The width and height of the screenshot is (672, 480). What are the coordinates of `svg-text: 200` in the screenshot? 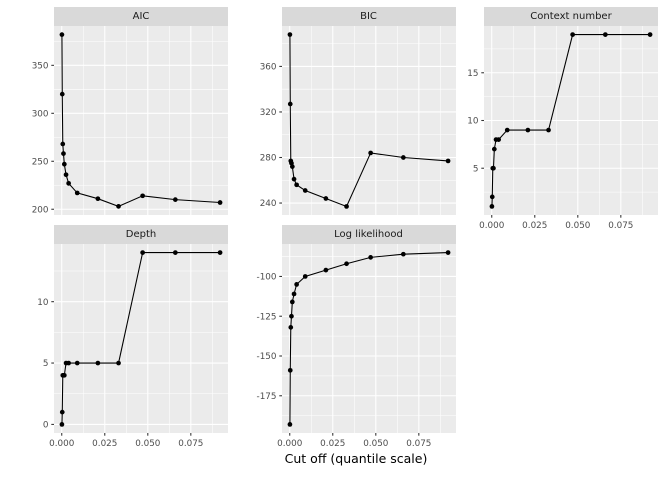 It's located at (40, 210).